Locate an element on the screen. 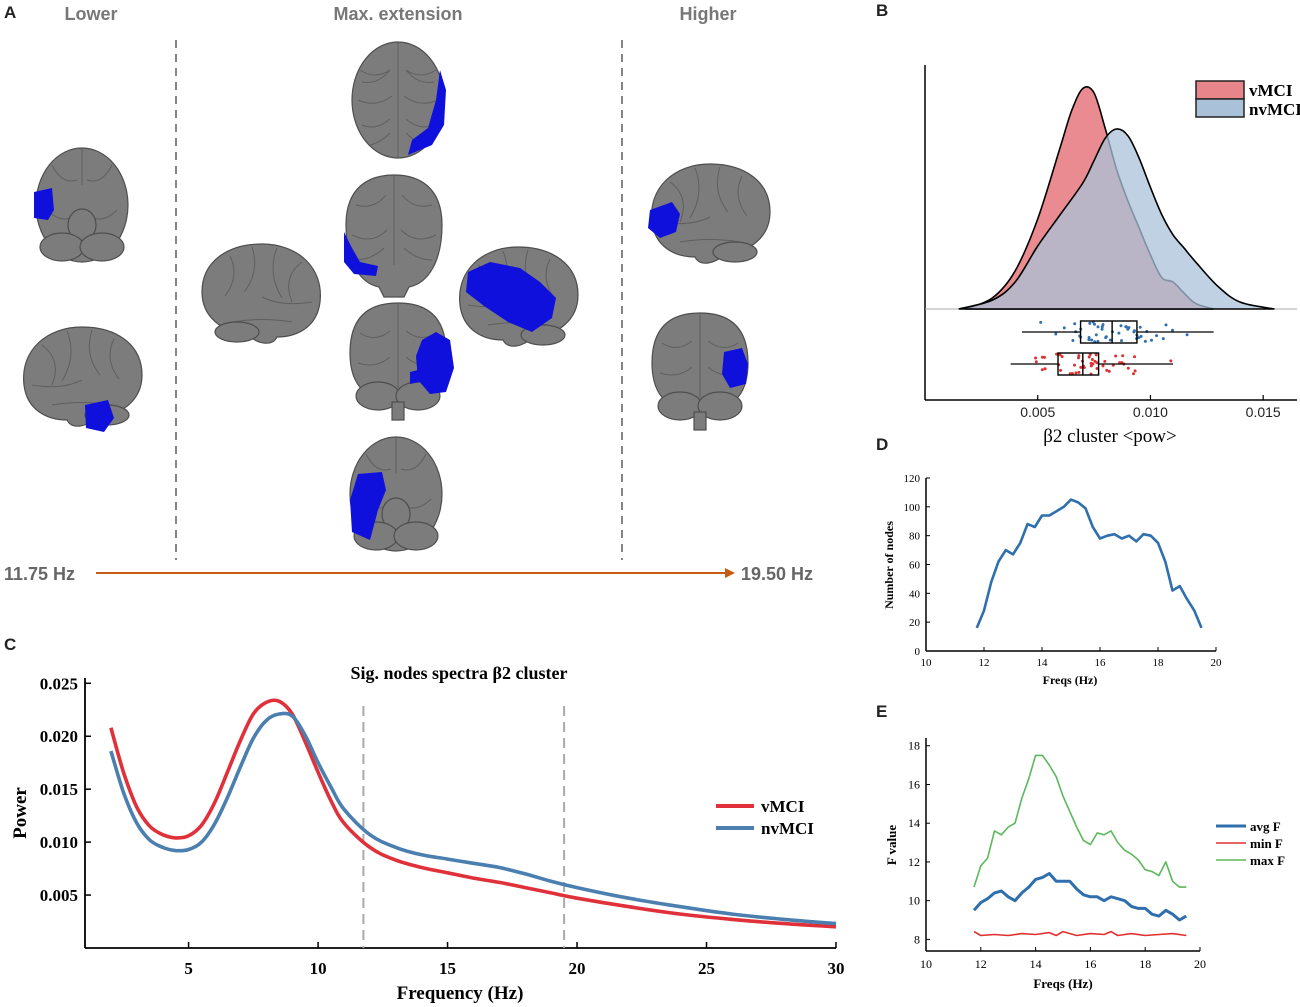 This screenshot has width=1300, height=1007. line-vmci is located at coordinates (473, 813).